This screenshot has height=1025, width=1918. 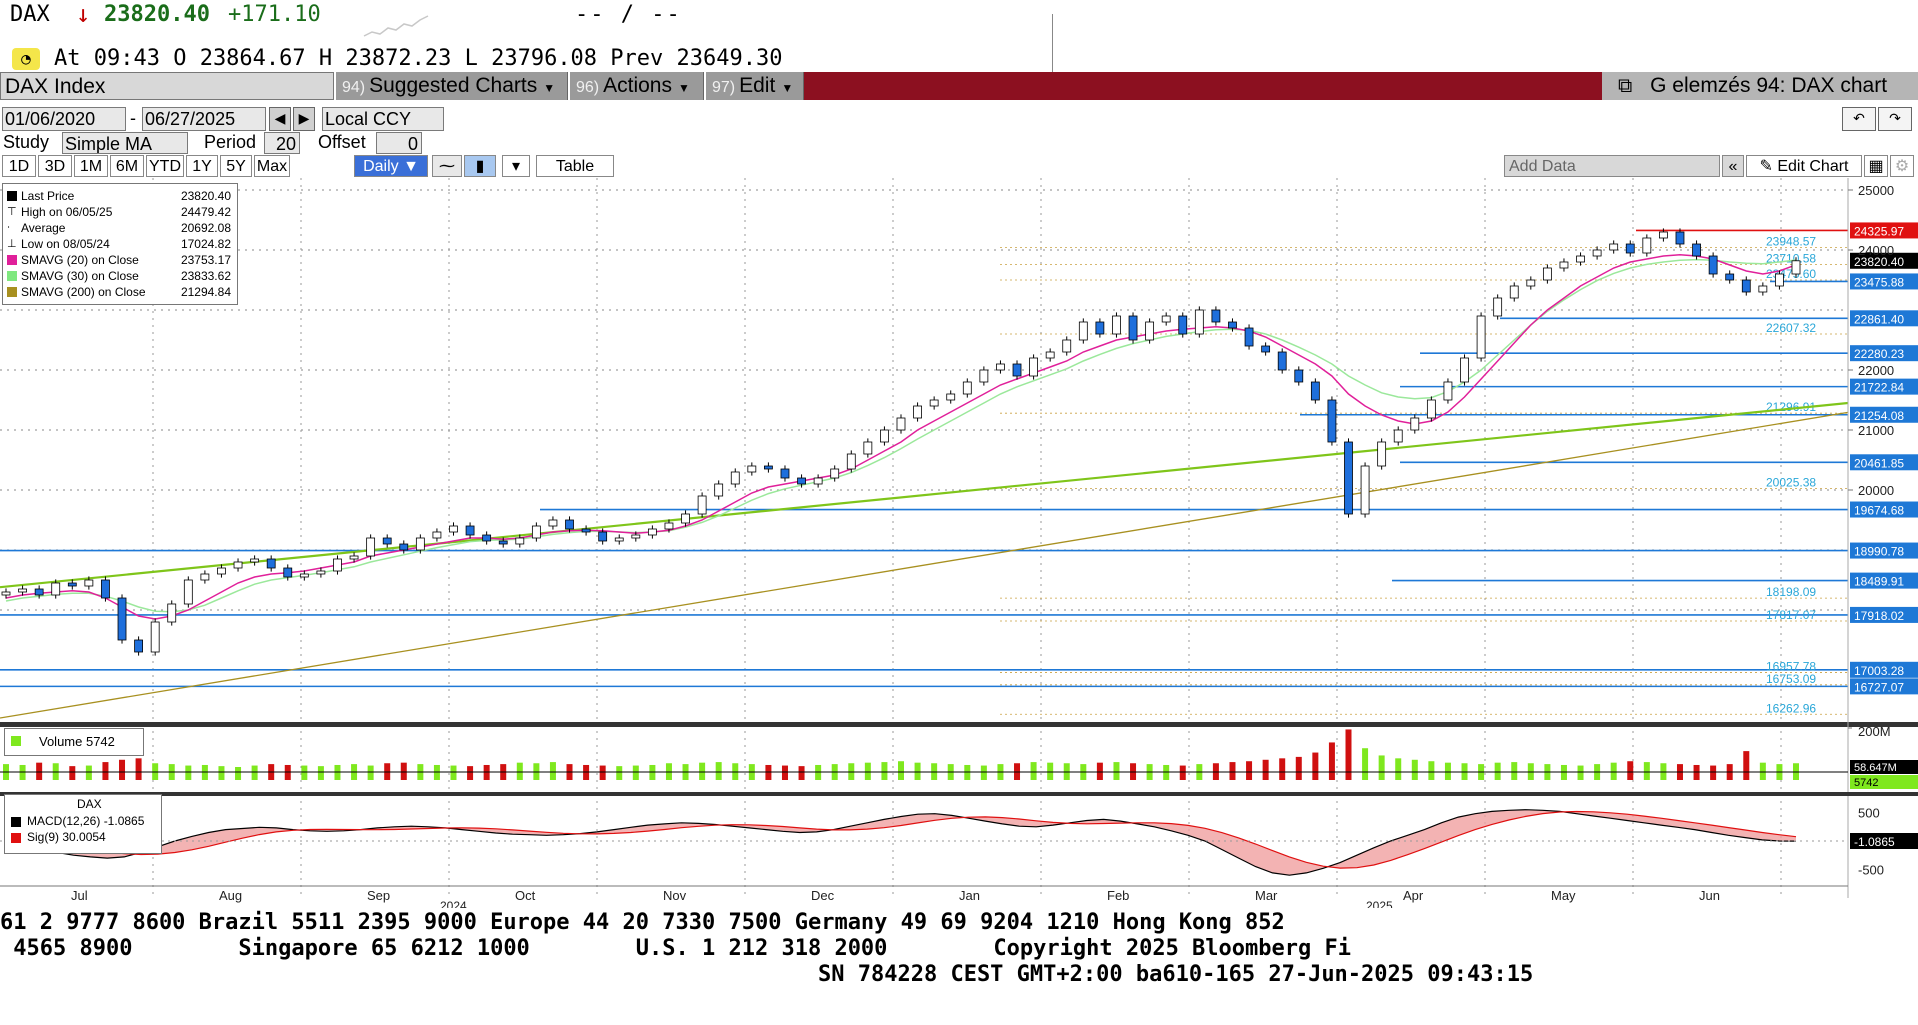 I want to click on period-button-3d: 3D, so click(x=55, y=166).